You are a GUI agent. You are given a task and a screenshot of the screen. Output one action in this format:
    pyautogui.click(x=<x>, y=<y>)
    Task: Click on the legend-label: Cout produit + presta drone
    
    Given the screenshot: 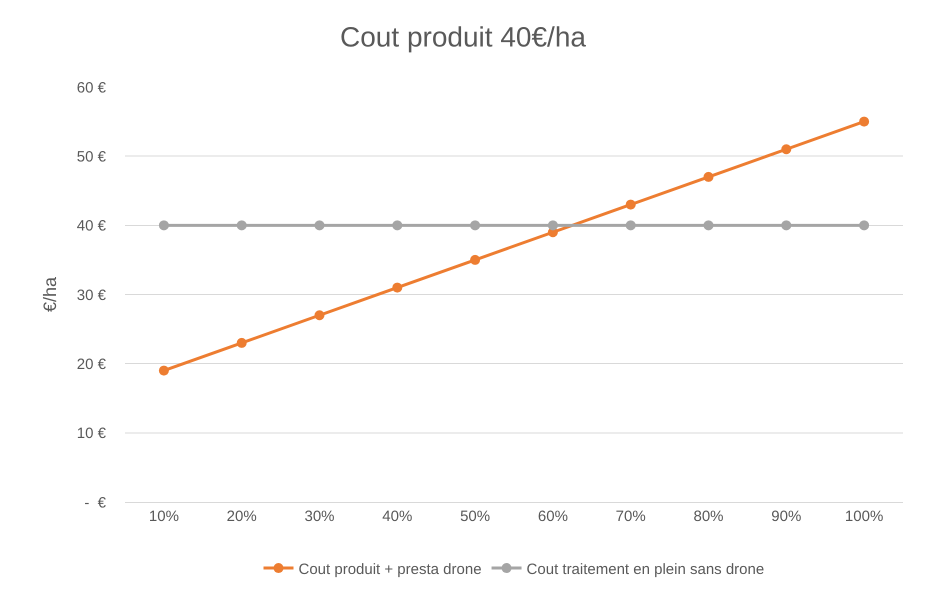 What is the action you would take?
    pyautogui.click(x=390, y=569)
    